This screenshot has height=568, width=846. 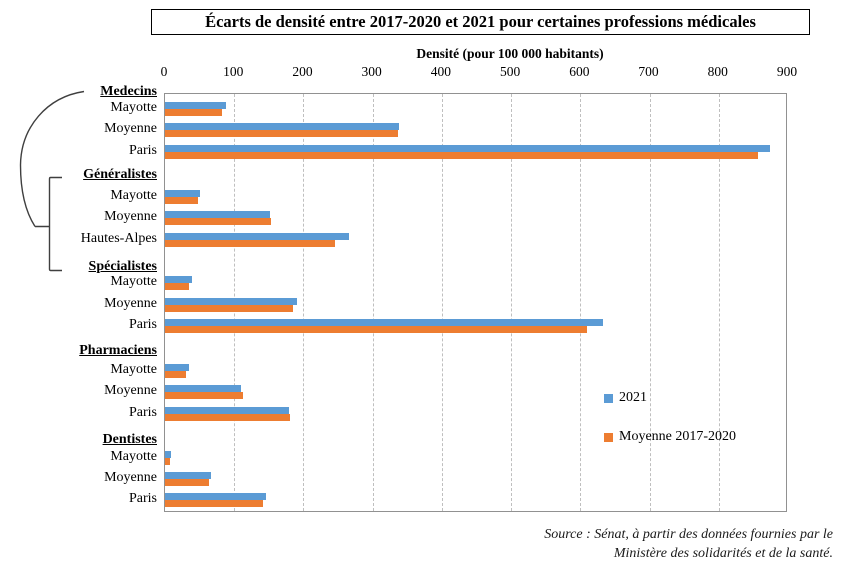 What do you see at coordinates (129, 439) in the screenshot?
I see `group-header-5: Dentistes` at bounding box center [129, 439].